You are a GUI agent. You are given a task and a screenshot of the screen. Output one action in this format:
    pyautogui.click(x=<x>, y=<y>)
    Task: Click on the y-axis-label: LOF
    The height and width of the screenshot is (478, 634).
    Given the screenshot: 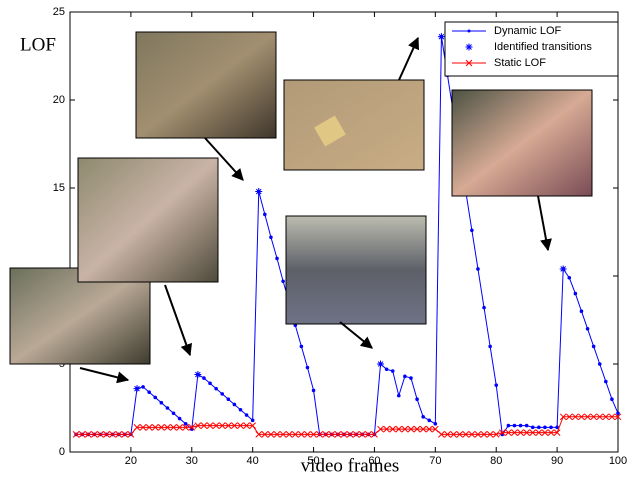 What is the action you would take?
    pyautogui.click(x=38, y=44)
    